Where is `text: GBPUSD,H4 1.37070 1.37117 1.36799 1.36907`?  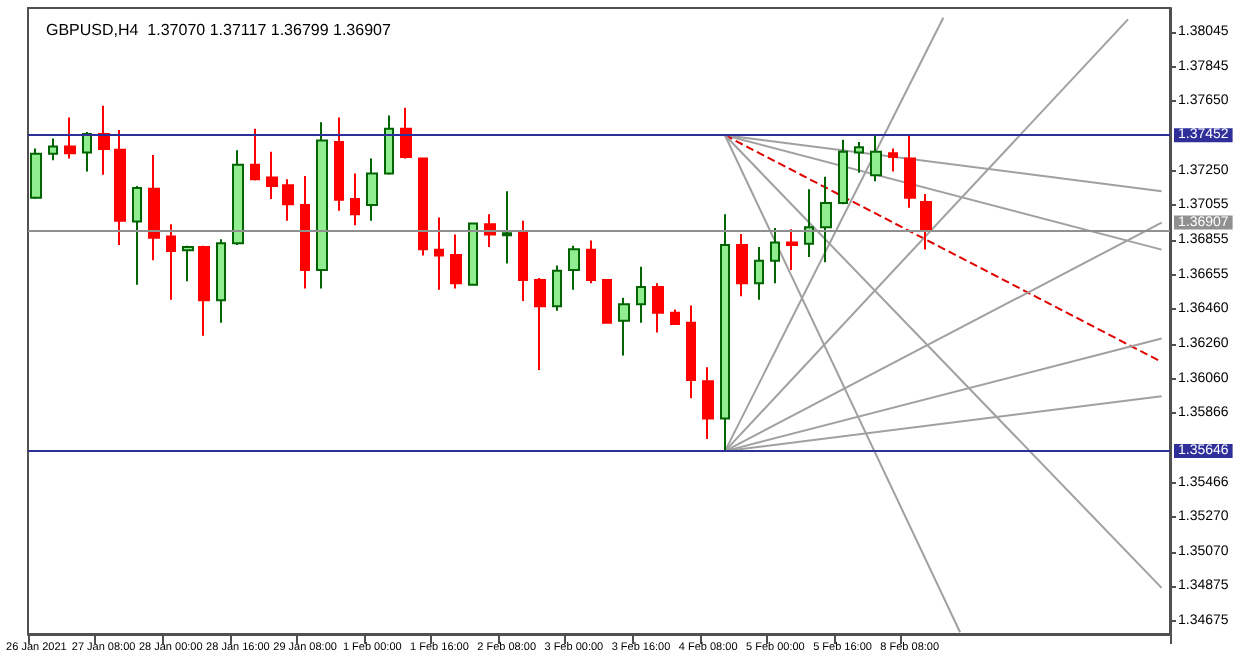 text: GBPUSD,H4 1.37070 1.37117 1.36799 1.36907 is located at coordinates (219, 30).